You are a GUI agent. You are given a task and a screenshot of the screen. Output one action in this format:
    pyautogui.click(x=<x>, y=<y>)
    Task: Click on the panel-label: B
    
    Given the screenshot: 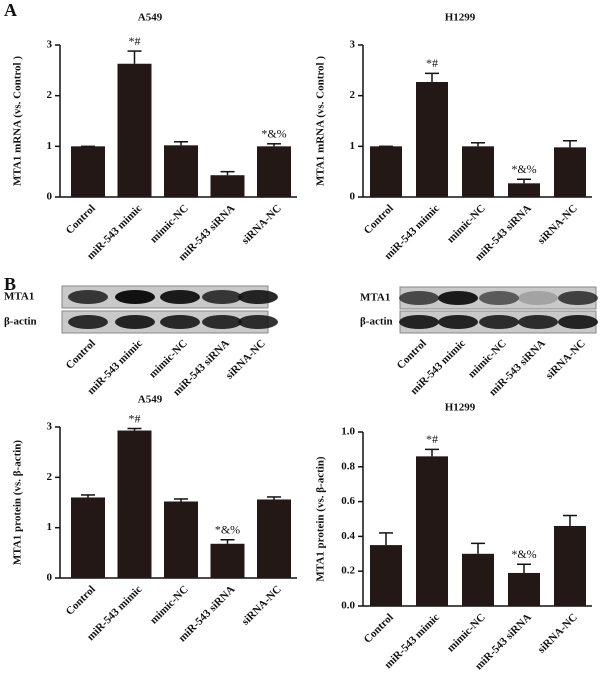 What is the action you would take?
    pyautogui.click(x=10, y=284)
    